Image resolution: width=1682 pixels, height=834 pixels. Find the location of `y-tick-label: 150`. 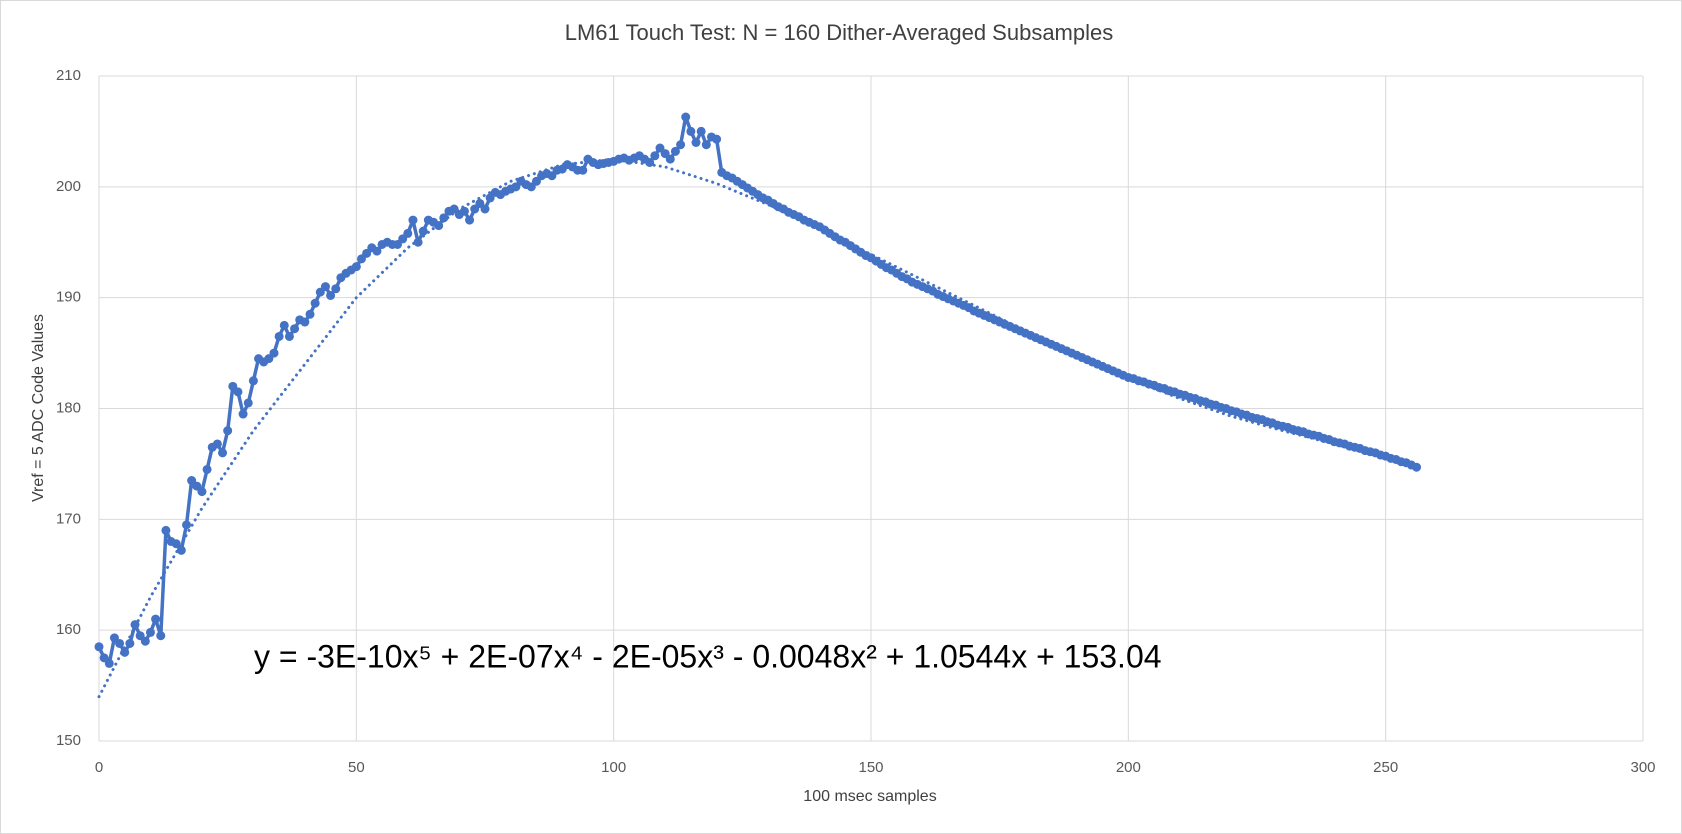

y-tick-label: 150 is located at coordinates (68, 740).